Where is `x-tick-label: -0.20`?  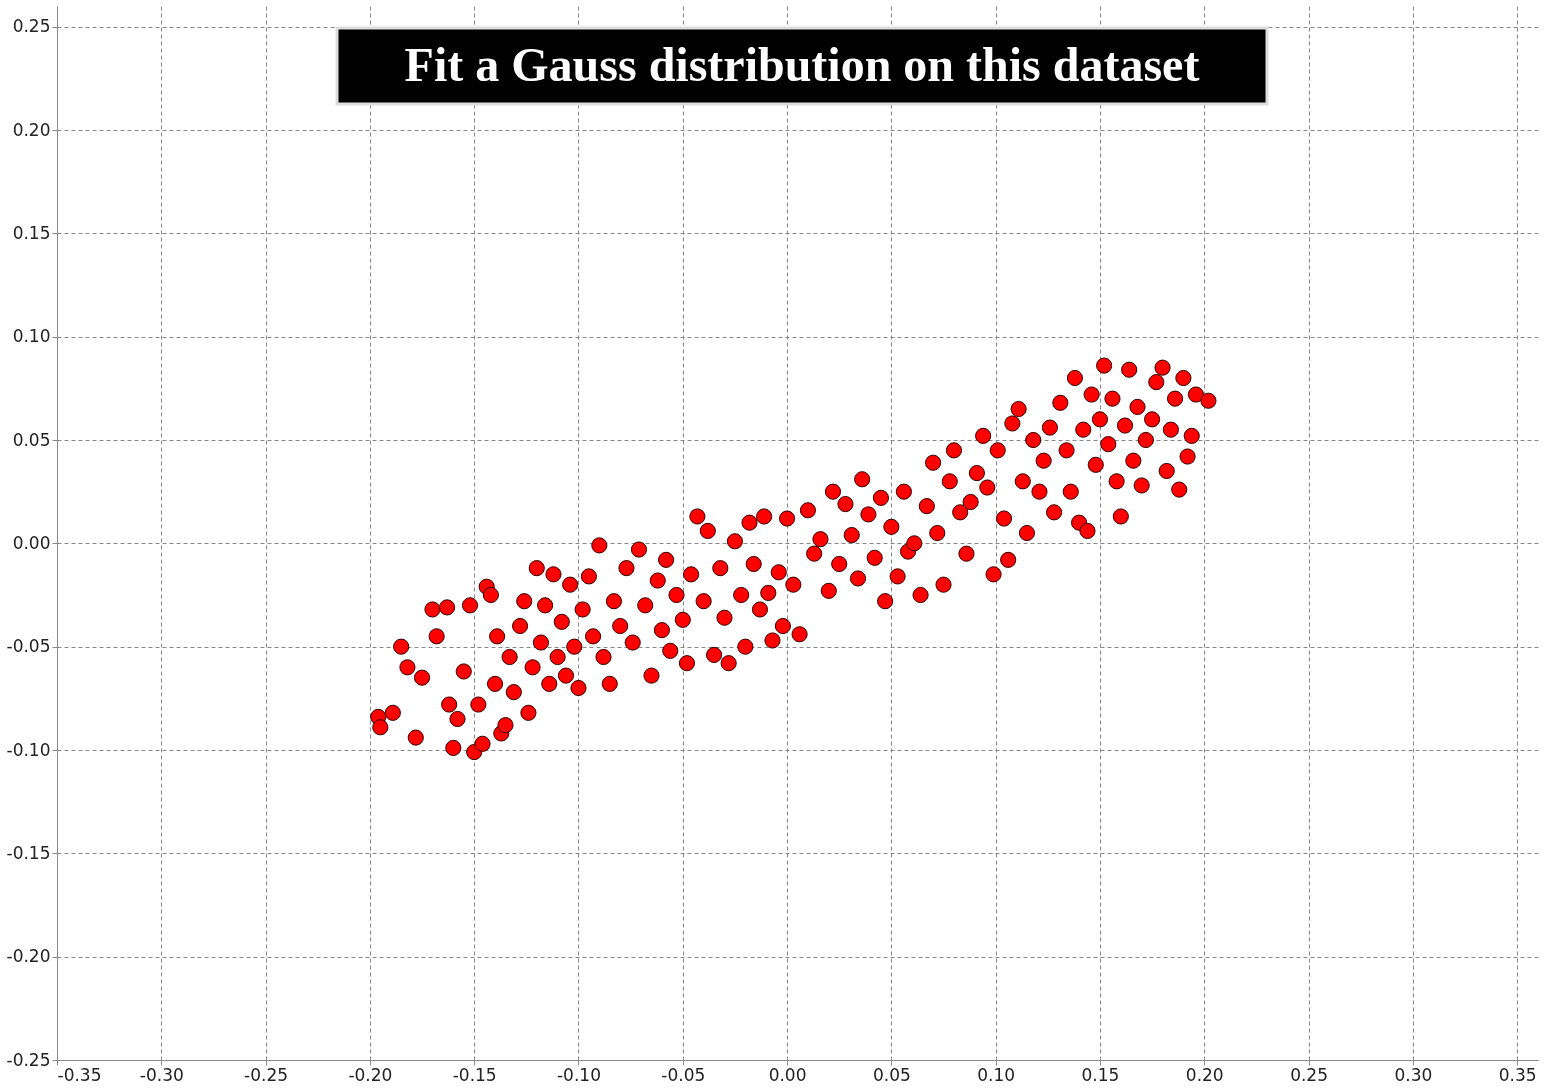
x-tick-label: -0.20 is located at coordinates (370, 1074).